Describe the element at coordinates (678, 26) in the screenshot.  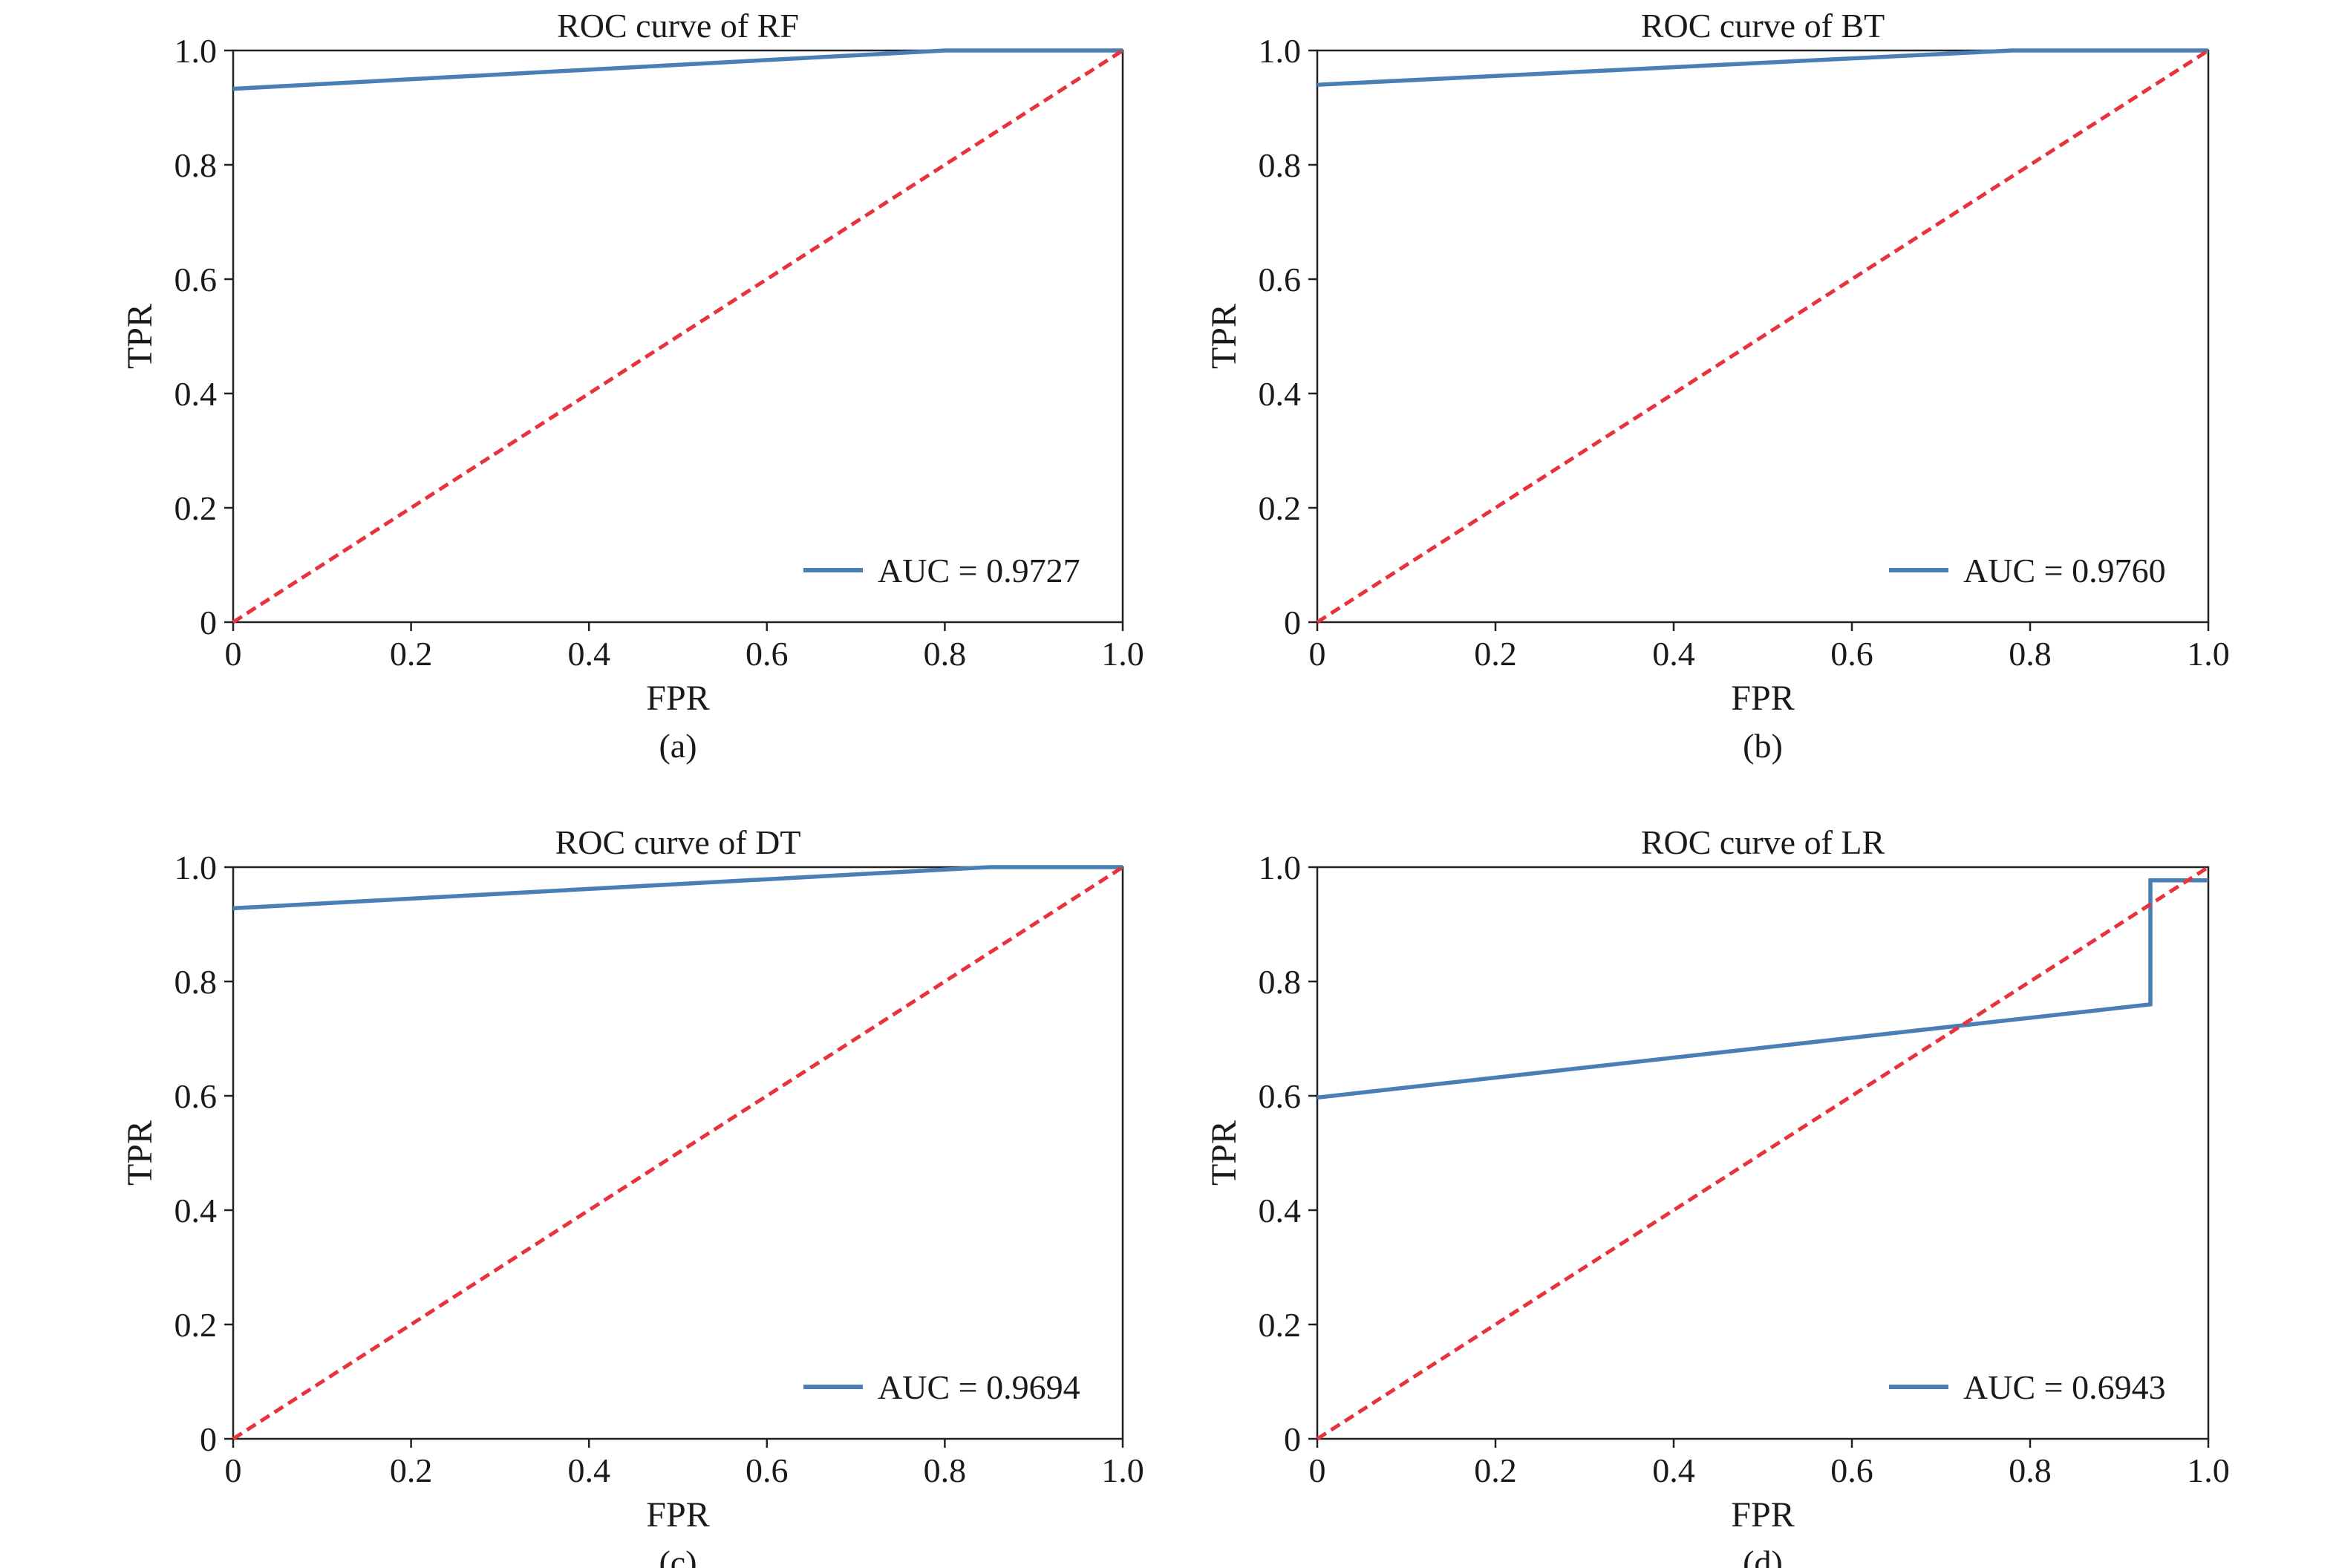
I see `chart-title: ROC curve of RF` at that location.